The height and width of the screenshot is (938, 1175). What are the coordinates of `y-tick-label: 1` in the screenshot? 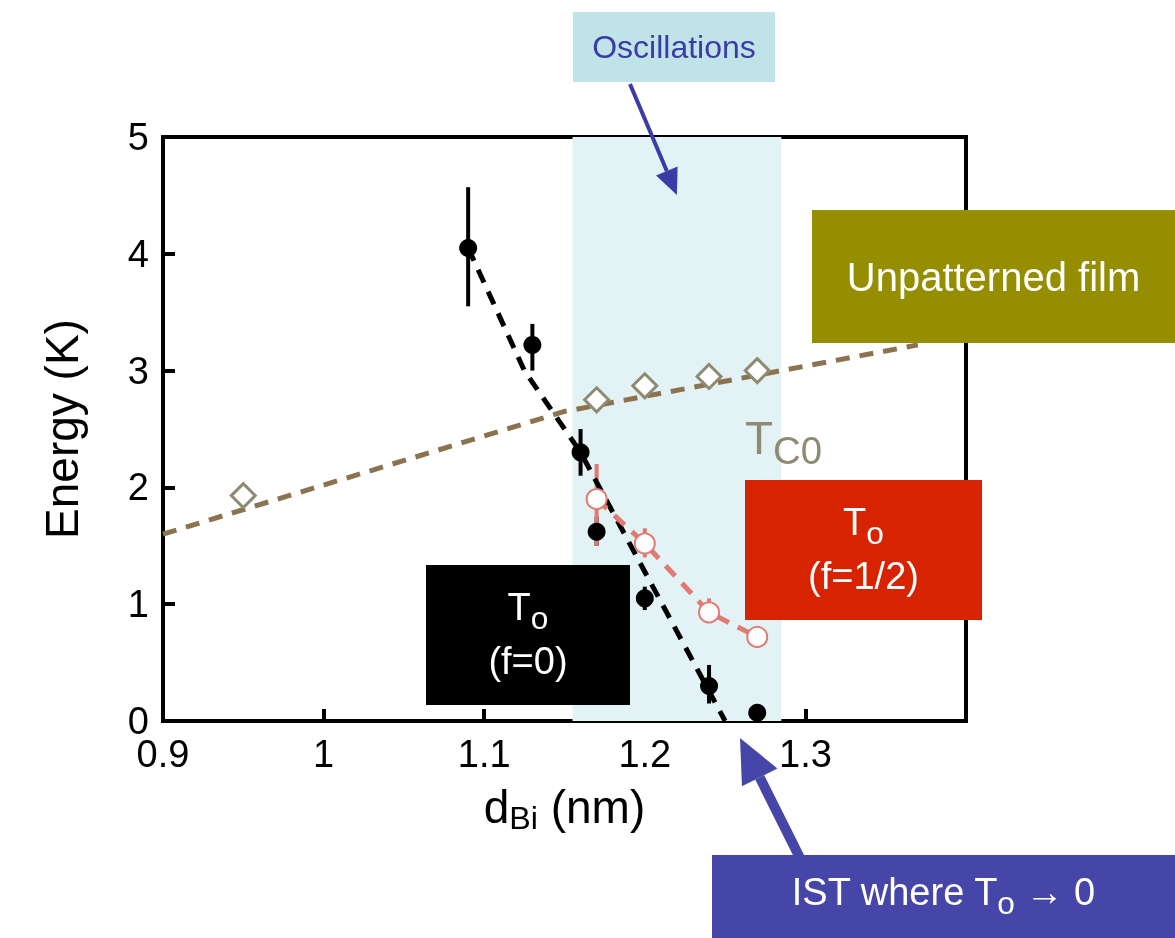 It's located at (138, 604).